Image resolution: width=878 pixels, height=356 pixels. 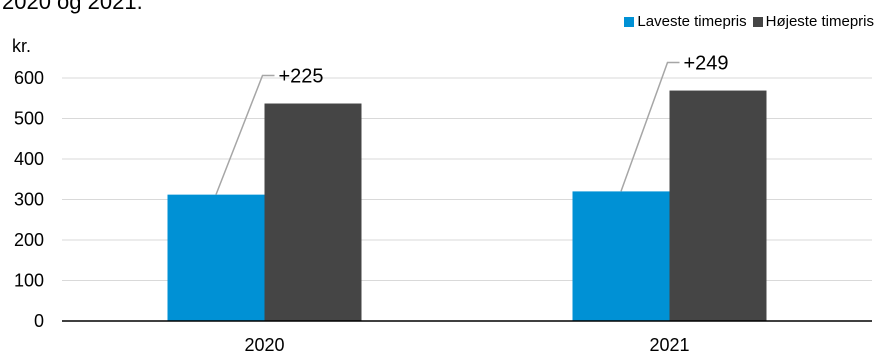 What do you see at coordinates (669, 345) in the screenshot?
I see `x-tick-label-2021: 2021` at bounding box center [669, 345].